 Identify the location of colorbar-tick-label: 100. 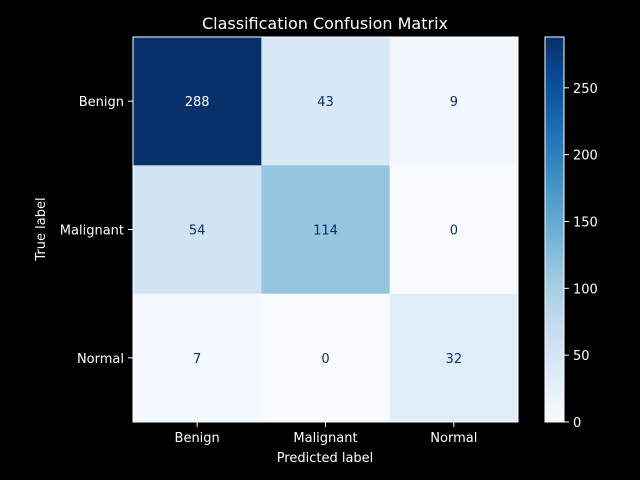
(585, 289).